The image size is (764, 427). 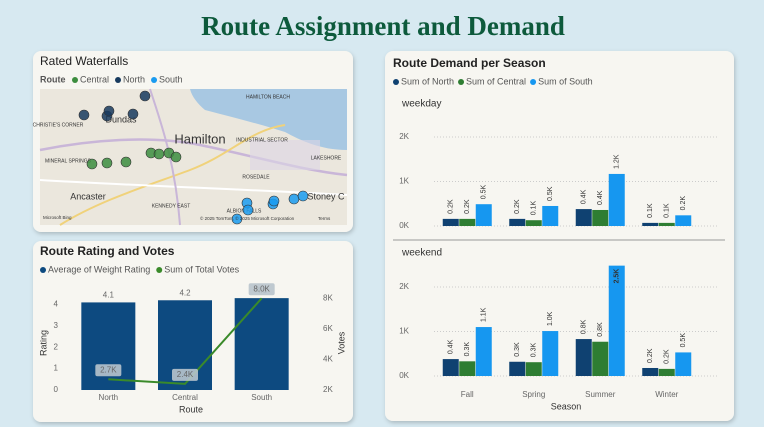 What do you see at coordinates (427, 81) in the screenshot?
I see `legend-label: Sum of North` at bounding box center [427, 81].